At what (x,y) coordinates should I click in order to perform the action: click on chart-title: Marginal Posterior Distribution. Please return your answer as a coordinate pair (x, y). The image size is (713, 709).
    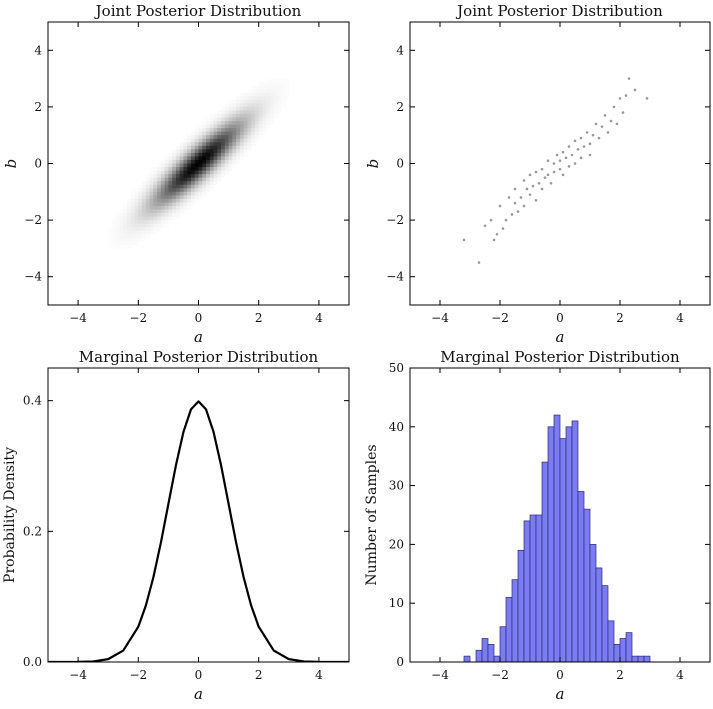
    Looking at the image, I should click on (199, 357).